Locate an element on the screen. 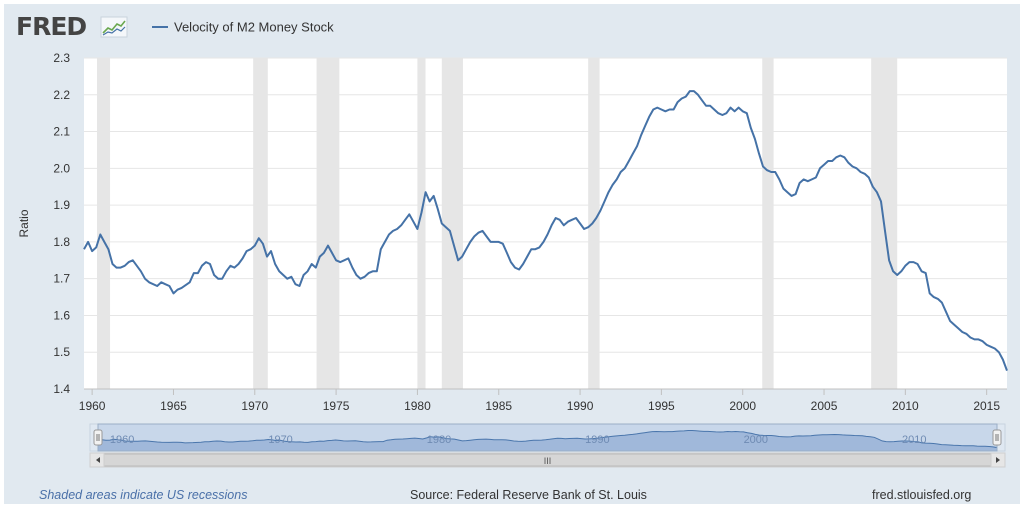 Image resolution: width=1024 pixels, height=508 pixels. arrow-left-icon is located at coordinates (98, 460).